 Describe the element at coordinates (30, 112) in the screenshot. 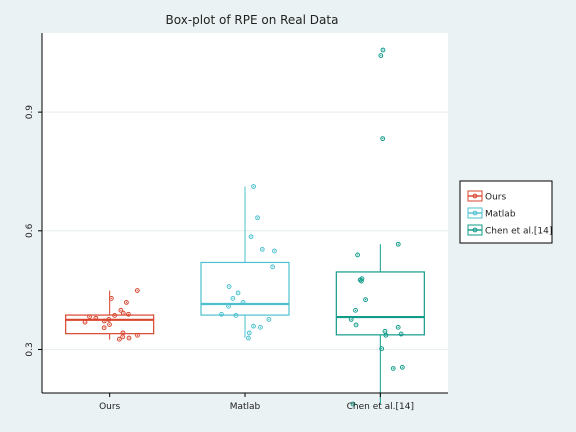

I see `y-tick-label: 0.9` at that location.